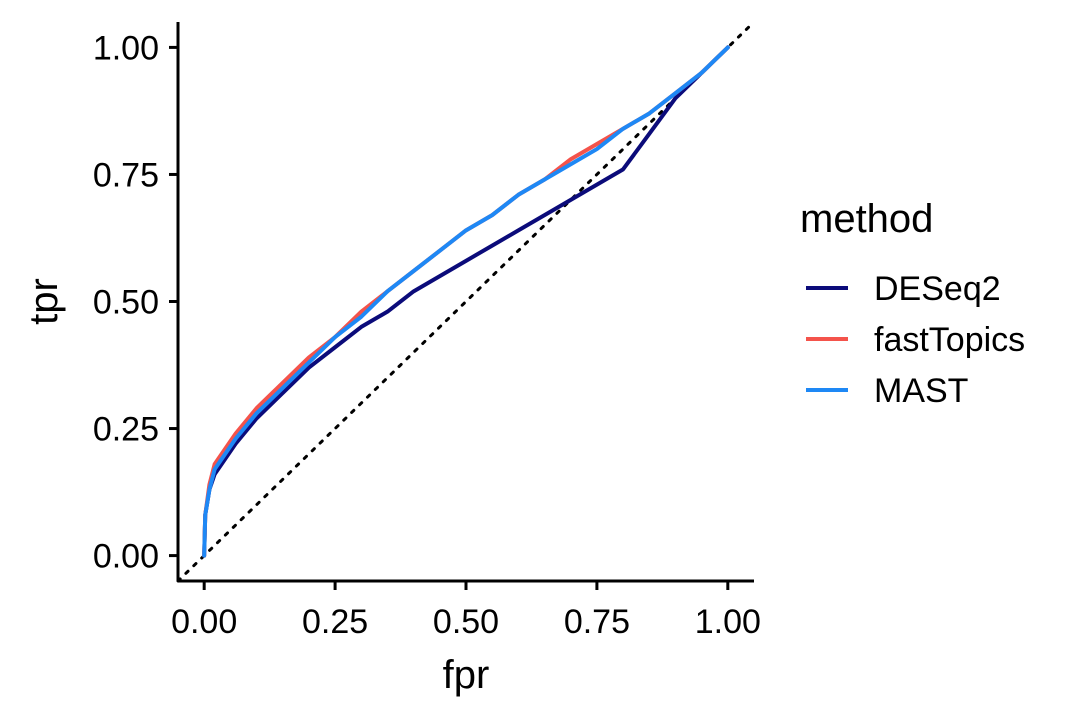 The width and height of the screenshot is (1080, 720). I want to click on x-tick-label: 0.75, so click(597, 622).